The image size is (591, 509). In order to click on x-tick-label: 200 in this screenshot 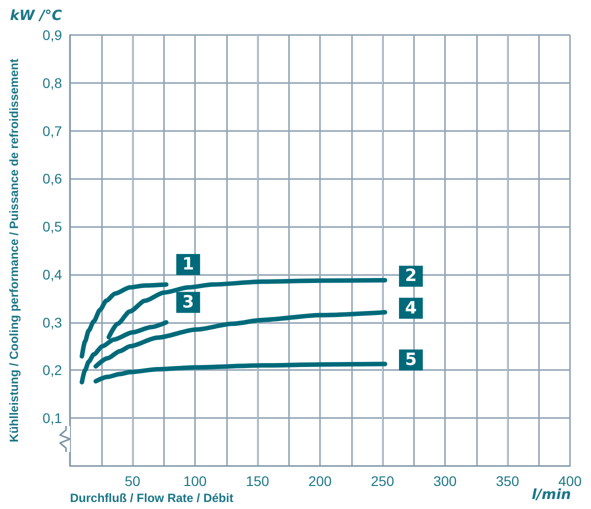, I will do `click(320, 481)`.